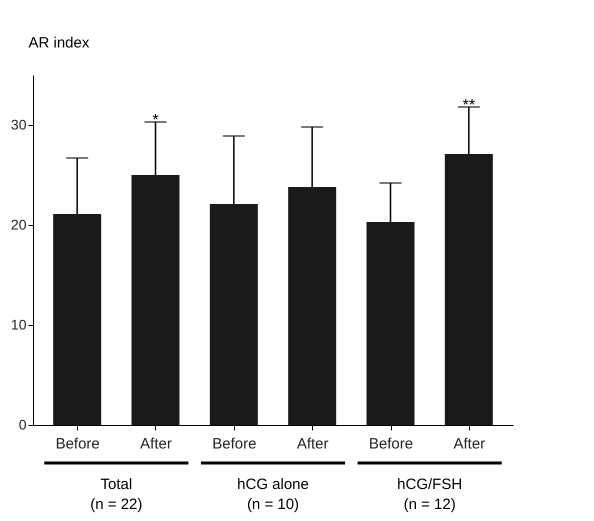 The image size is (594, 521). Describe the element at coordinates (18, 124) in the screenshot. I see `y-tick-label: 30` at that location.